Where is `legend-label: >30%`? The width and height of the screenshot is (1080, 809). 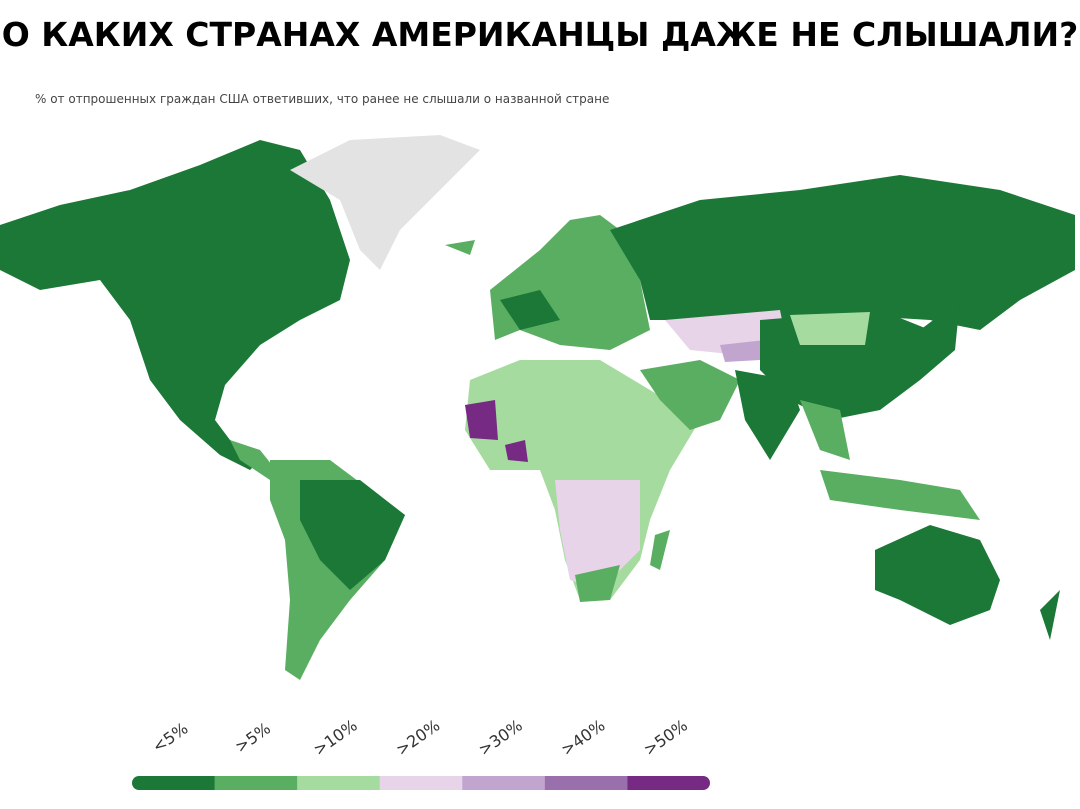
legend-label: >30% is located at coordinates (500, 738).